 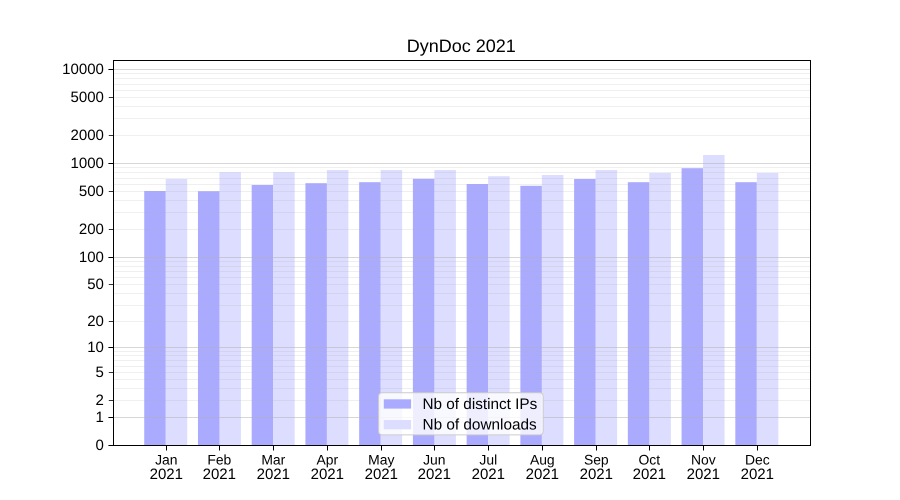 What do you see at coordinates (87, 163) in the screenshot?
I see `svg-text: 1000` at bounding box center [87, 163].